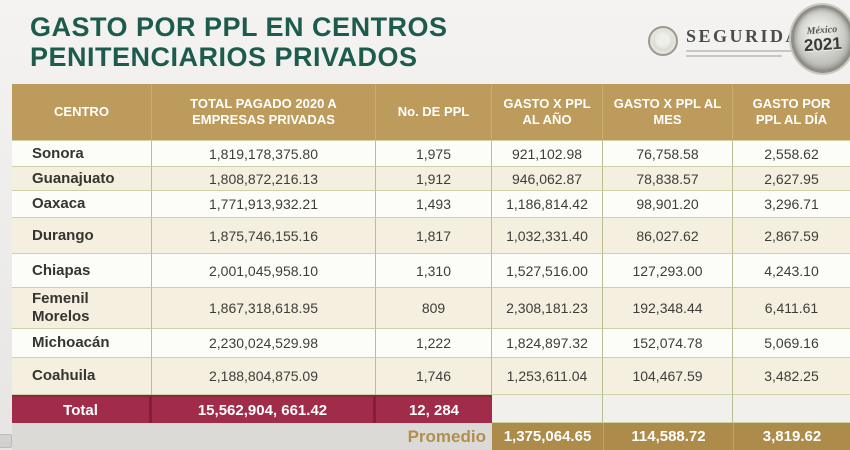 The height and width of the screenshot is (450, 850). I want to click on promedio-gasto-dia-value: 3,819.62, so click(791, 436).